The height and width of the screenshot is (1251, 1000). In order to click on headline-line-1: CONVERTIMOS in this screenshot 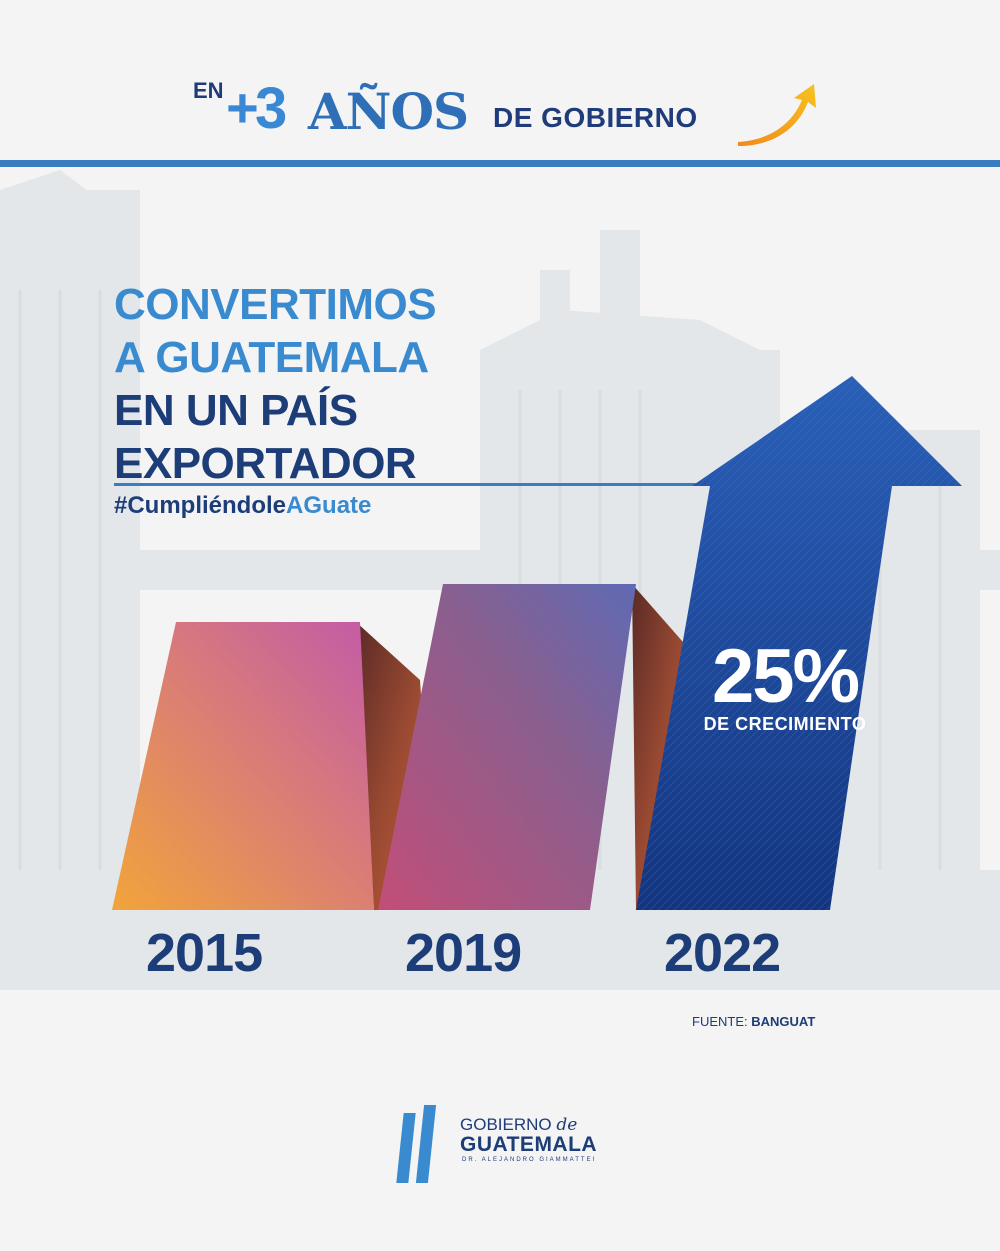, I will do `click(275, 304)`.